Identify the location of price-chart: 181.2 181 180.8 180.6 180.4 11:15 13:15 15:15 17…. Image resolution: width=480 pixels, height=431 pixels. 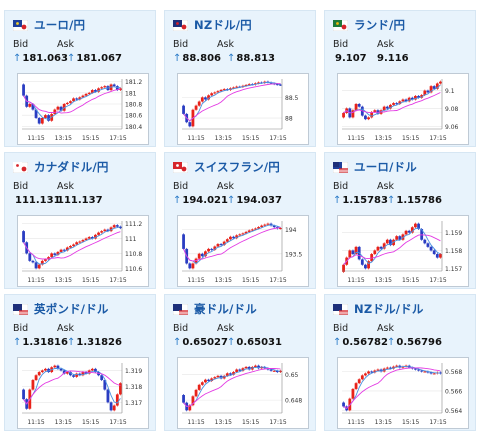
(83, 109).